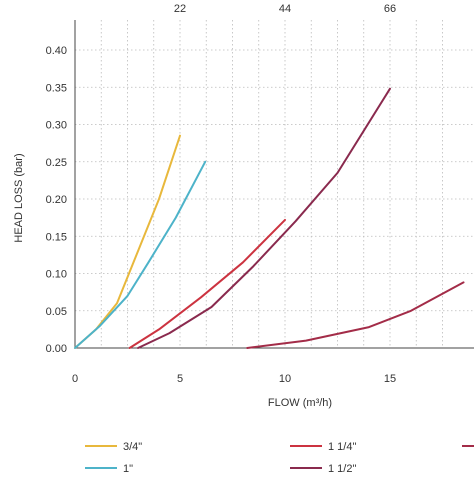  Describe the element at coordinates (279, 458) in the screenshot. I see `legend: 3/4" 1" 1 1/4" 1 1/2"` at that location.